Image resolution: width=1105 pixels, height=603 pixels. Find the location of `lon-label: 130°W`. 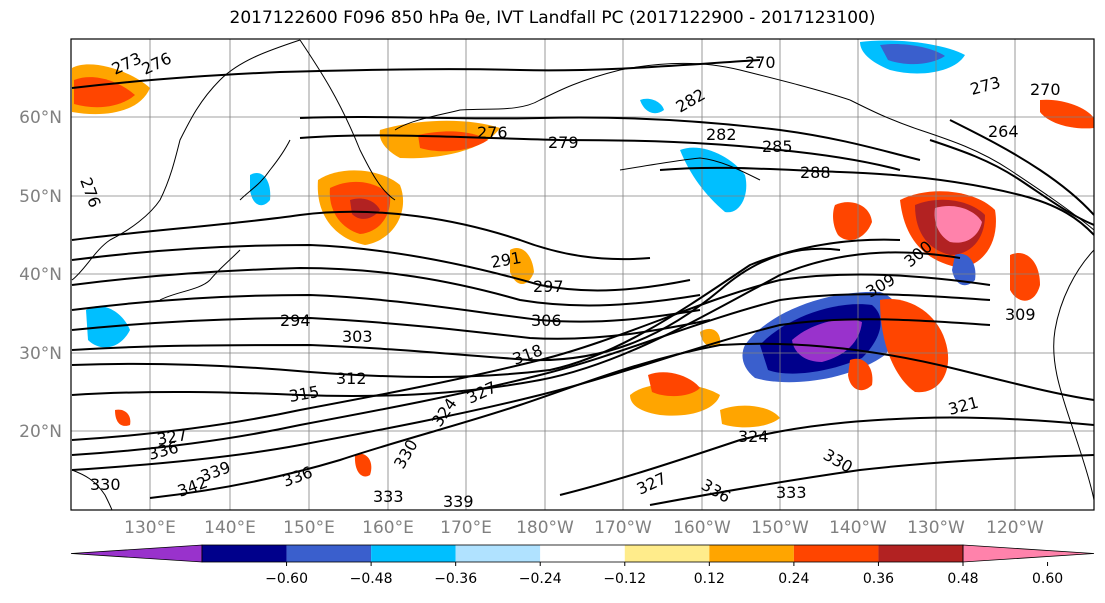

lon-label: 130°W is located at coordinates (936, 528).